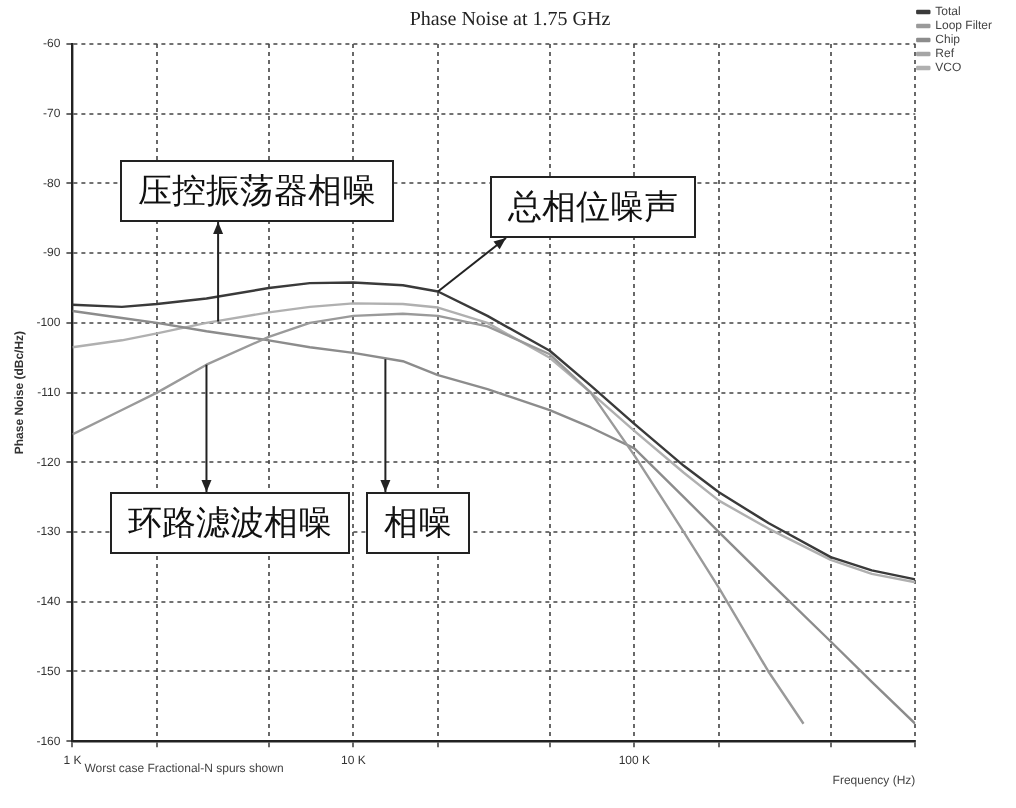 Image resolution: width=1016 pixels, height=808 pixels. What do you see at coordinates (257, 191) in the screenshot?
I see `annotation: 压控振荡器相噪` at bounding box center [257, 191].